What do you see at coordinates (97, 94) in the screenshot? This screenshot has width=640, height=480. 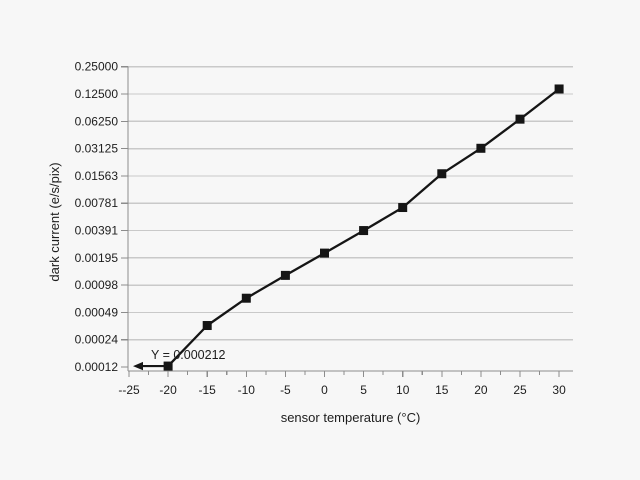 I see `y-tick-label: 0.12500` at bounding box center [97, 94].